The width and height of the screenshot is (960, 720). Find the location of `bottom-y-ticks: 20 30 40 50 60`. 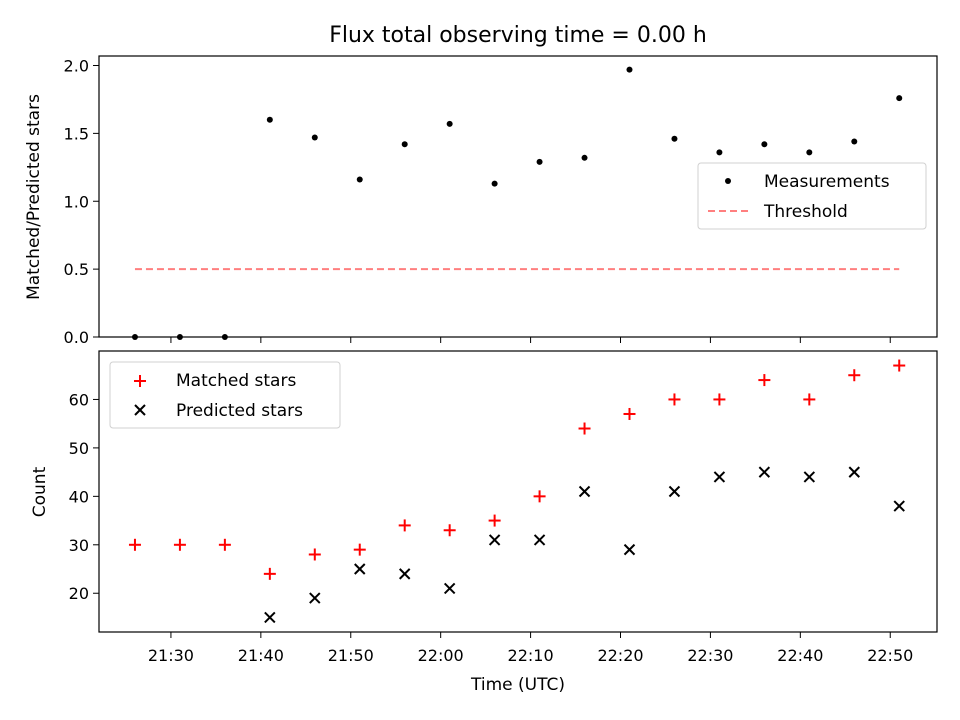

bottom-y-ticks: 20 30 40 50 60 is located at coordinates (84, 496).